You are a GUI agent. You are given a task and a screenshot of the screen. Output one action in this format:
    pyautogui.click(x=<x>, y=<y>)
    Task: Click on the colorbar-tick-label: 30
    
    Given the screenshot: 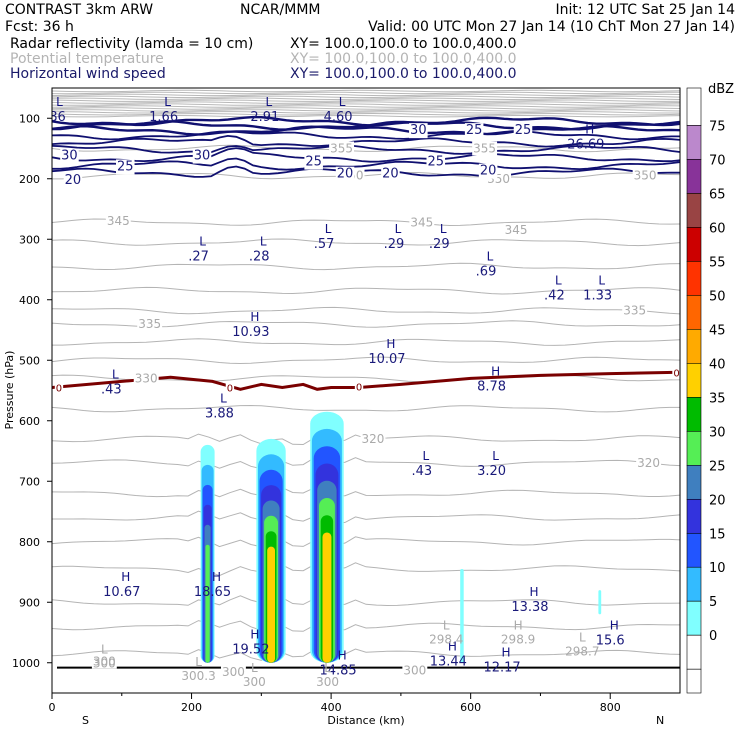 What is the action you would take?
    pyautogui.click(x=717, y=432)
    